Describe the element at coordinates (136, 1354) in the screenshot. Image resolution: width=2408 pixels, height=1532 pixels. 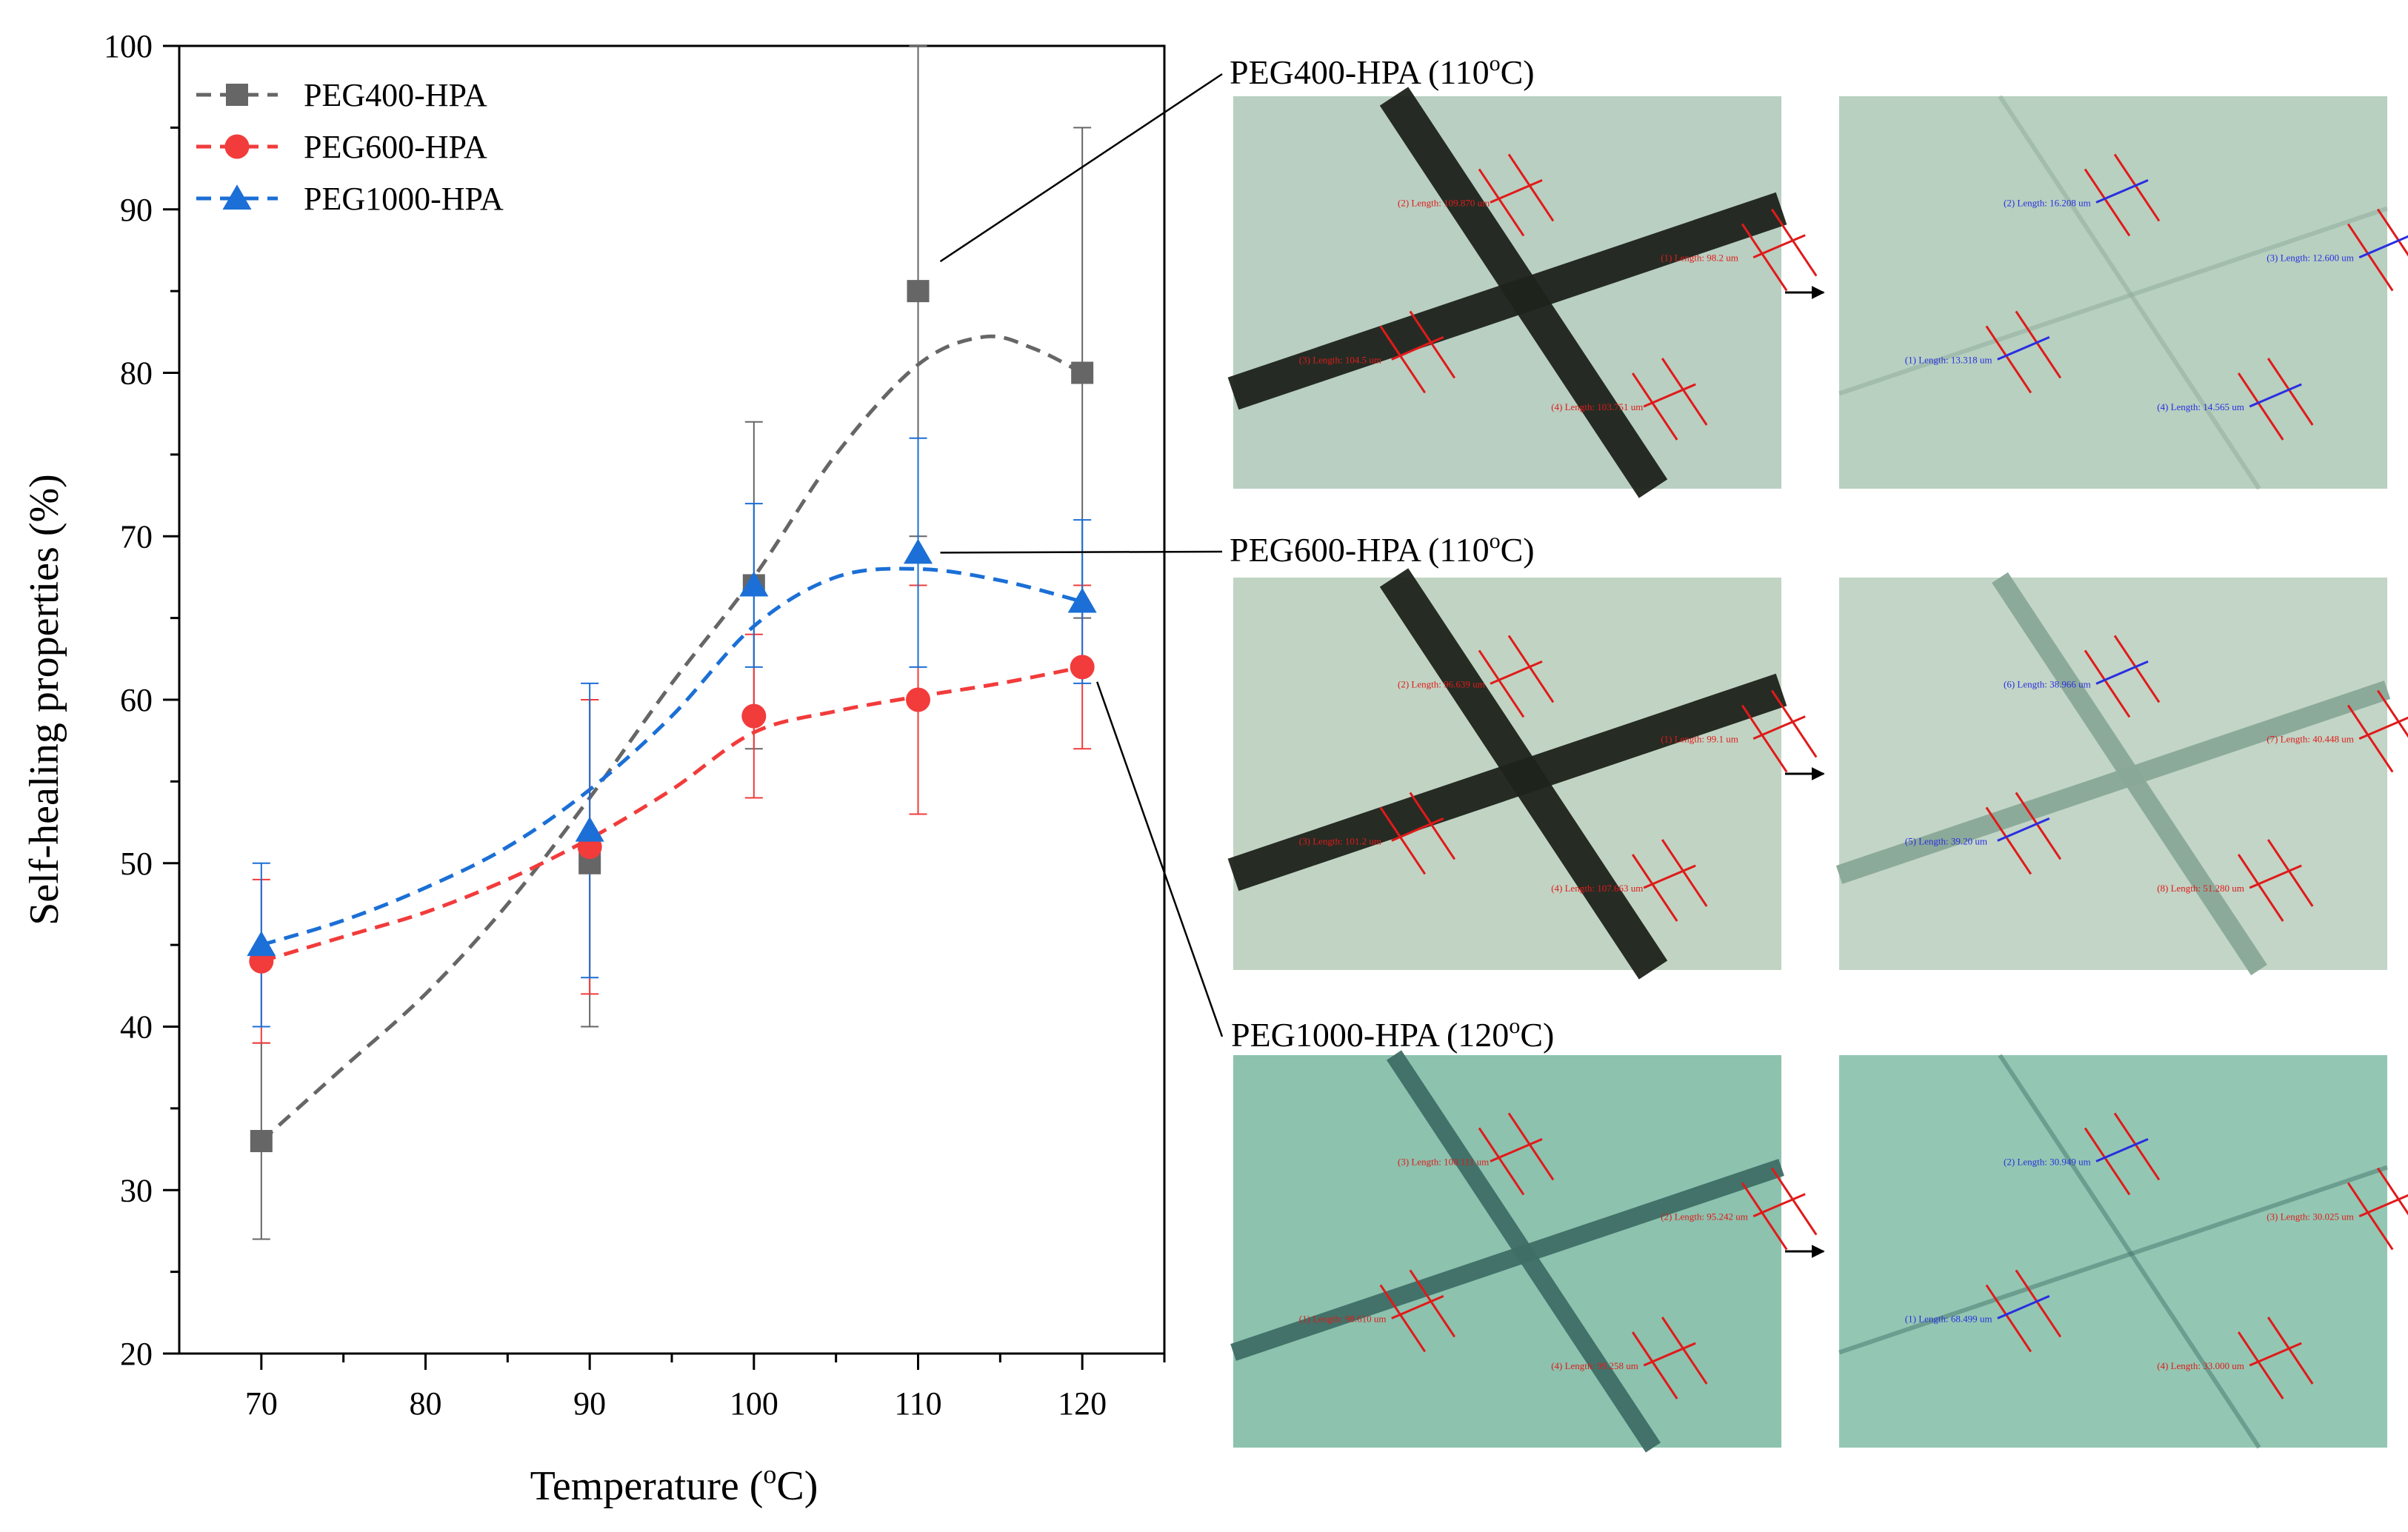
I see `y-tick-label-20: 20` at that location.